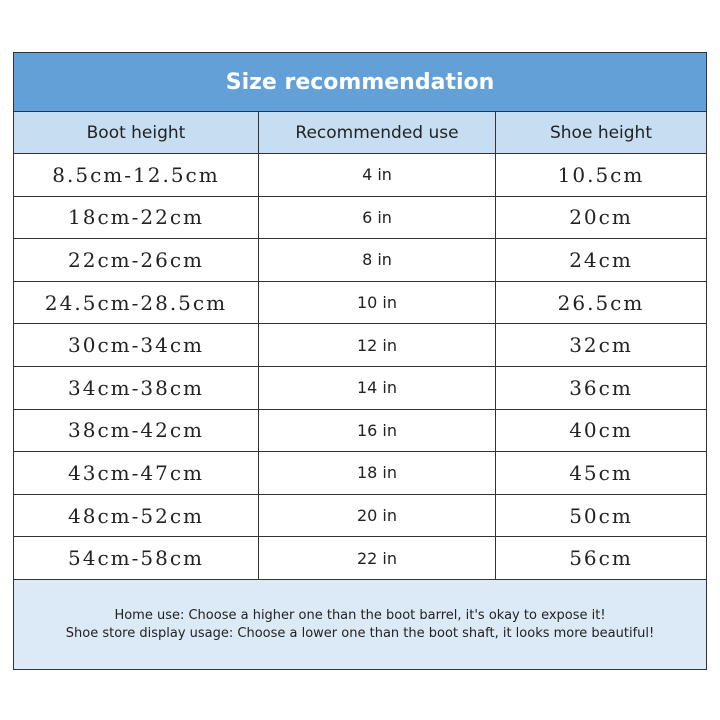 The width and height of the screenshot is (720, 720). Describe the element at coordinates (601, 344) in the screenshot. I see `table-cell: 32cm` at that location.